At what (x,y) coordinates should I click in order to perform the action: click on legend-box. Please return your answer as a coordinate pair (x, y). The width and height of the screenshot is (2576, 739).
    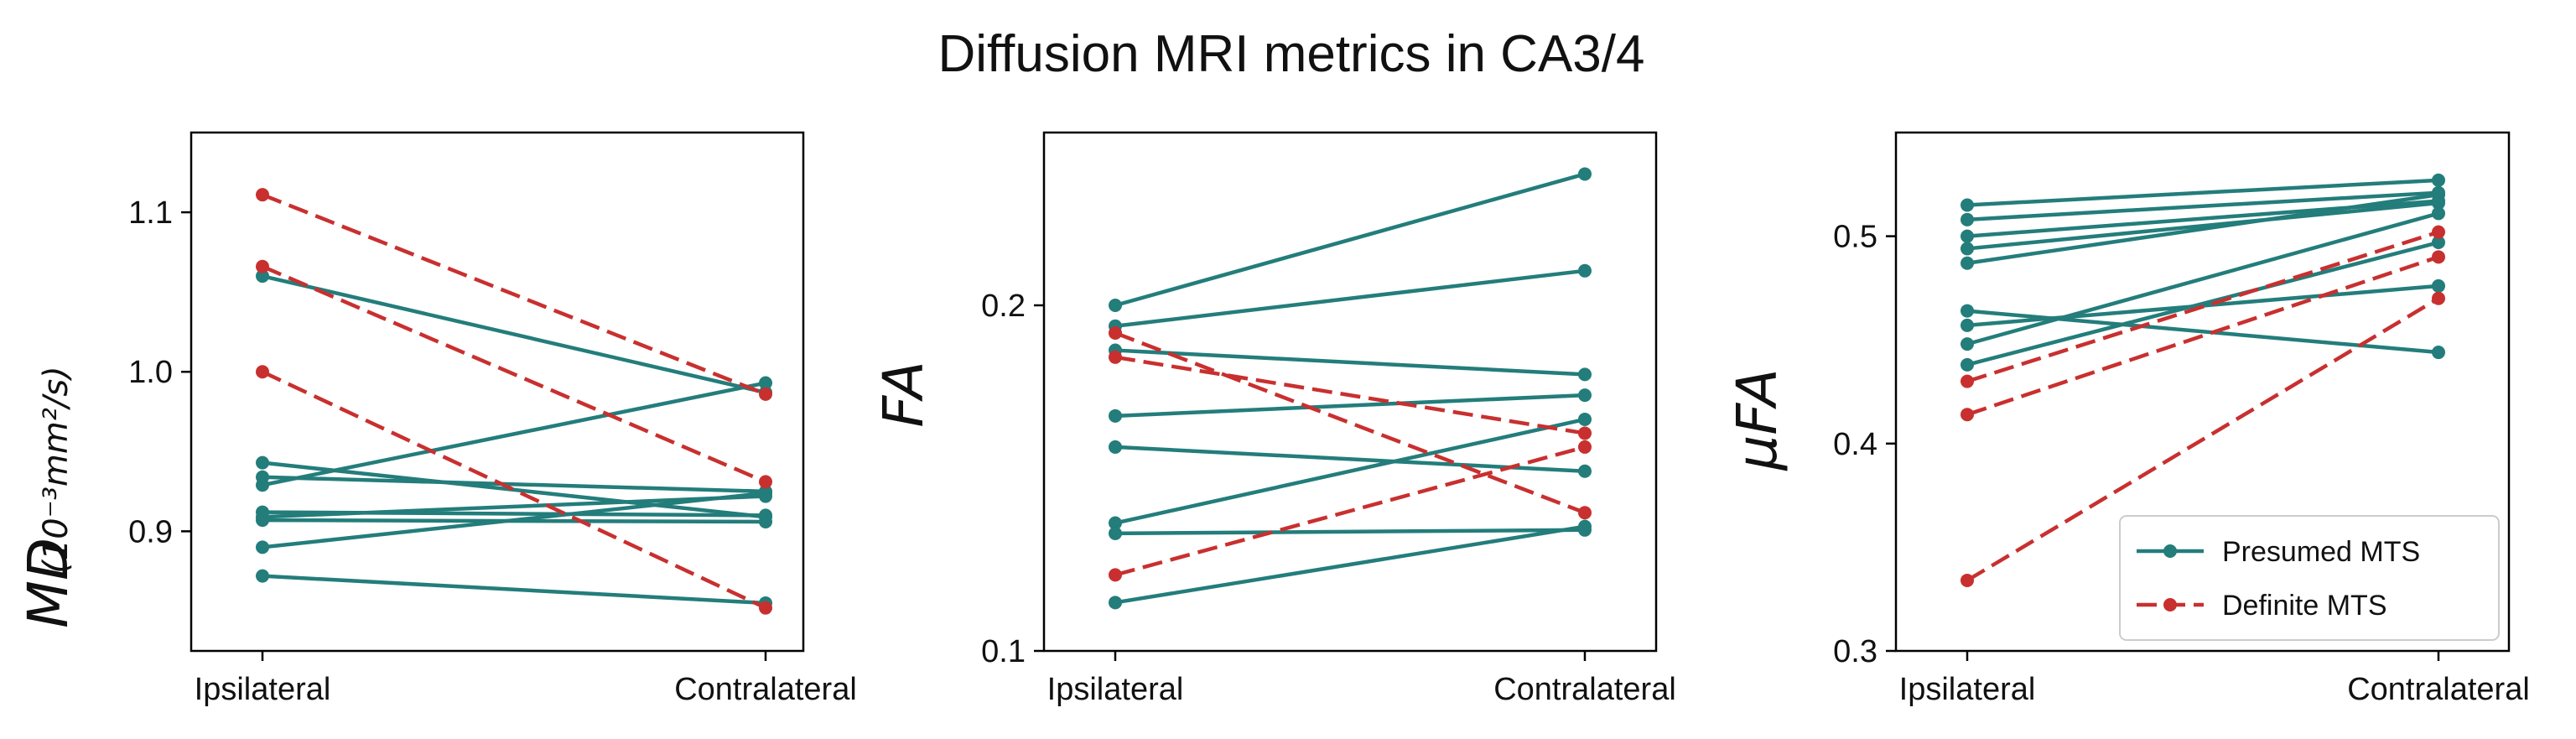
    Looking at the image, I should click on (2309, 578).